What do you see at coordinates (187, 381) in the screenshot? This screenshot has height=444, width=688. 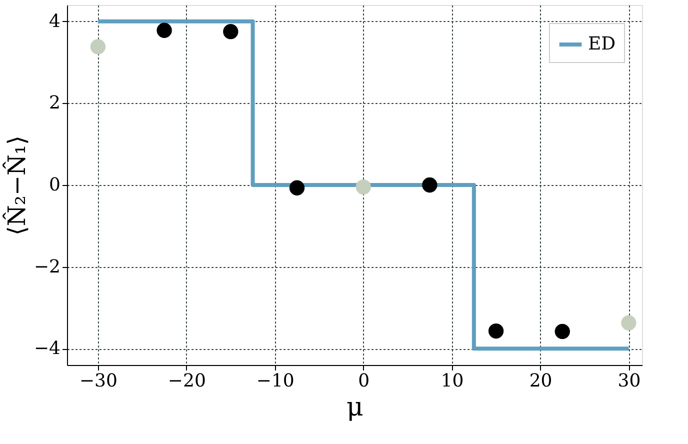 I see `x-tick-label: −20` at bounding box center [187, 381].